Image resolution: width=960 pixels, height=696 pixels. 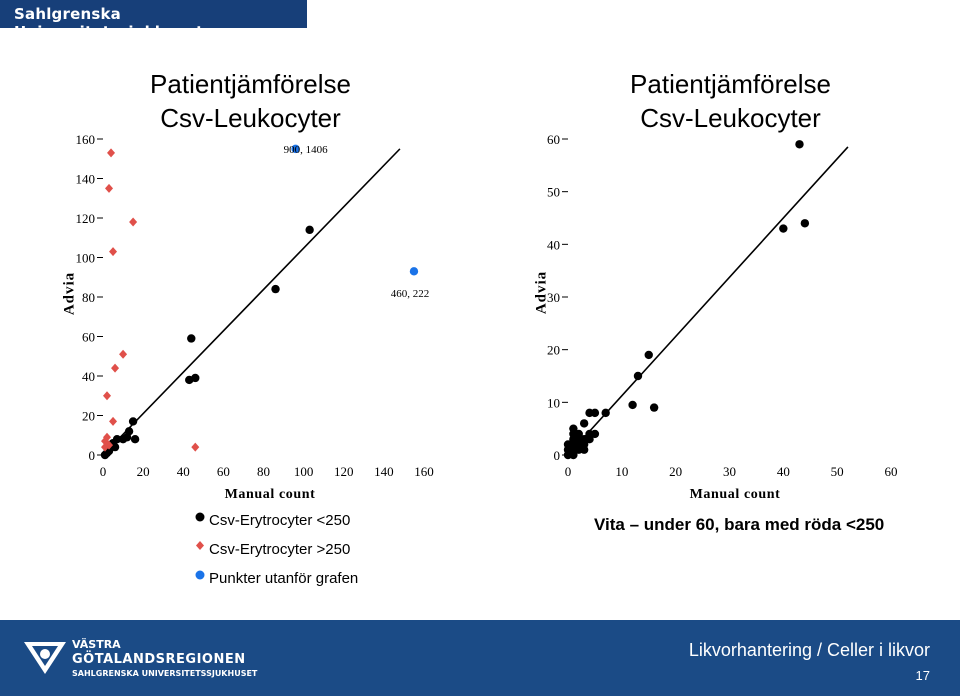 I want to click on blue-circle-icon, so click(x=200, y=575).